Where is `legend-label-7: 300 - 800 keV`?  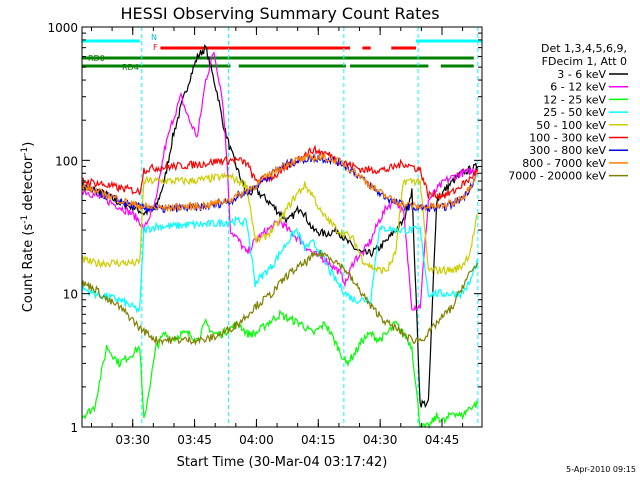 legend-label-7: 300 - 800 keV is located at coordinates (567, 150).